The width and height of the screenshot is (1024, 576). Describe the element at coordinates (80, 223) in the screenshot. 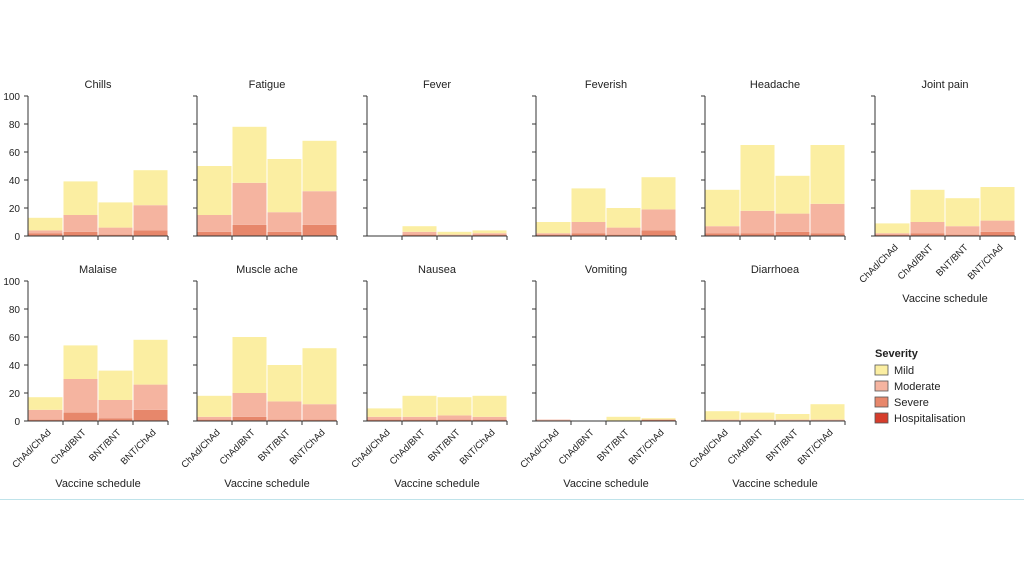

I see `bar-chills-chad-bnt-moderate` at that location.